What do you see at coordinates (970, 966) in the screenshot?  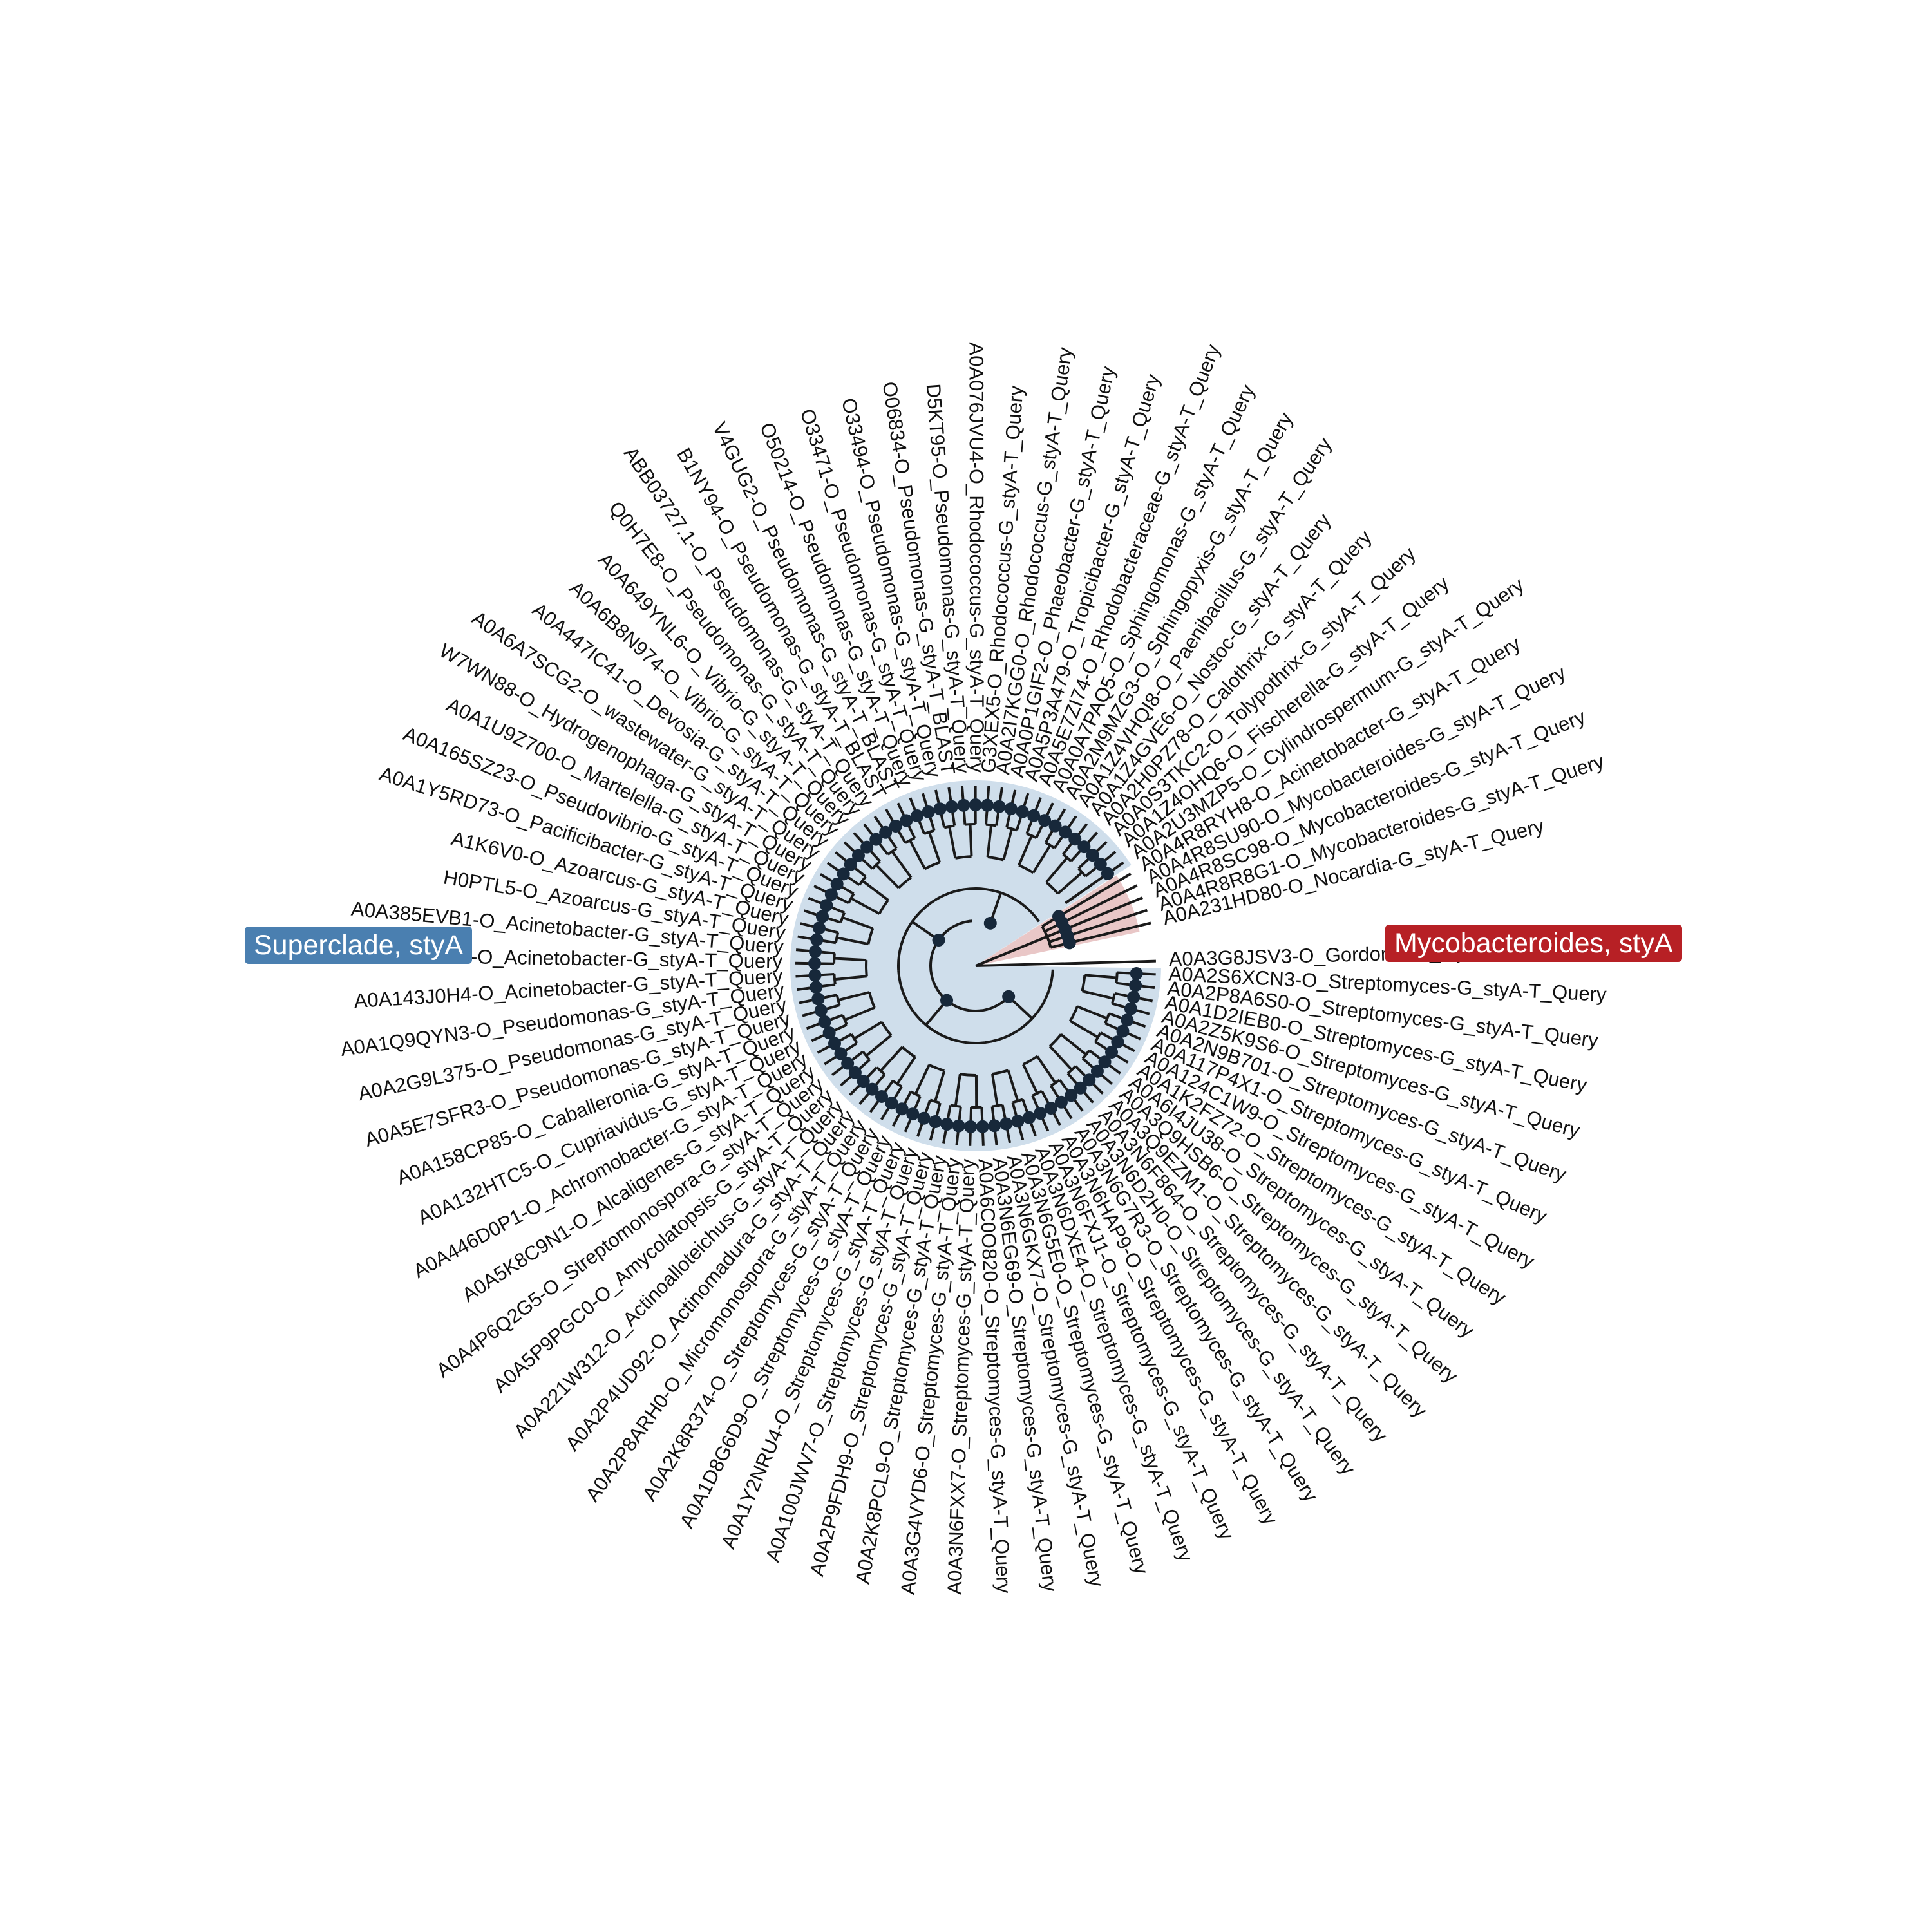 I see `root-arc` at bounding box center [970, 966].